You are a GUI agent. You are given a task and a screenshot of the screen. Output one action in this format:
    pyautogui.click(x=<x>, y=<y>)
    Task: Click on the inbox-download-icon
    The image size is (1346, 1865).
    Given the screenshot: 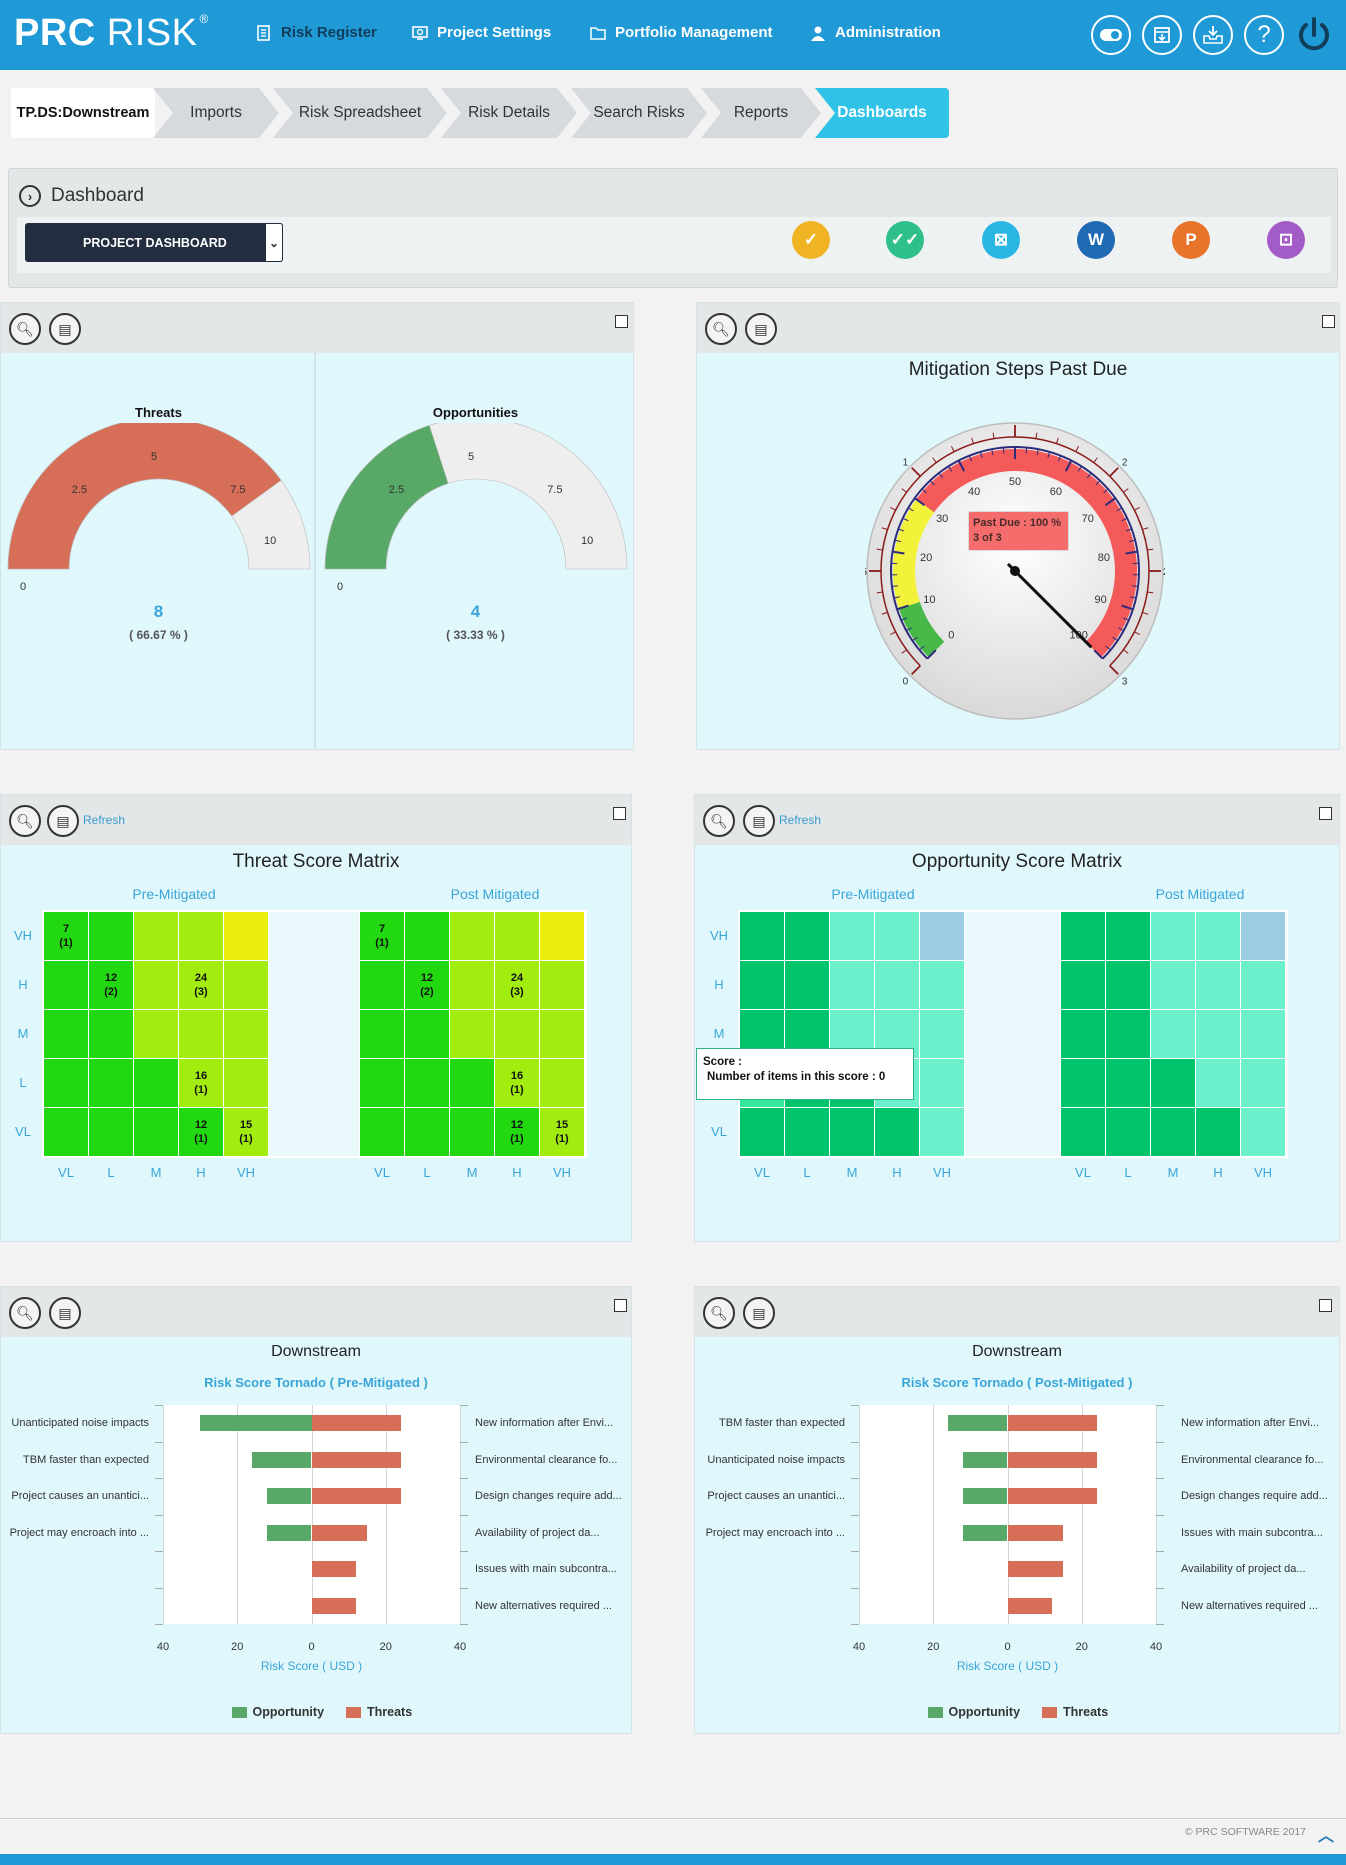 What is the action you would take?
    pyautogui.click(x=1213, y=35)
    